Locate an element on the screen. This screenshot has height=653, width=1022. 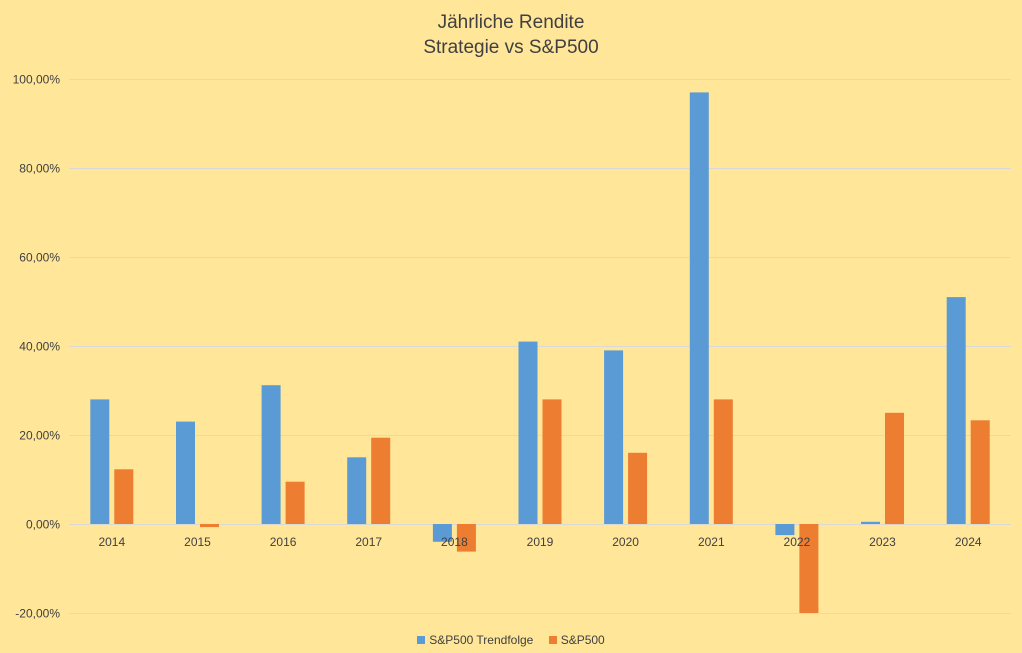
y-tick-label: 60,00% is located at coordinates (39, 258).